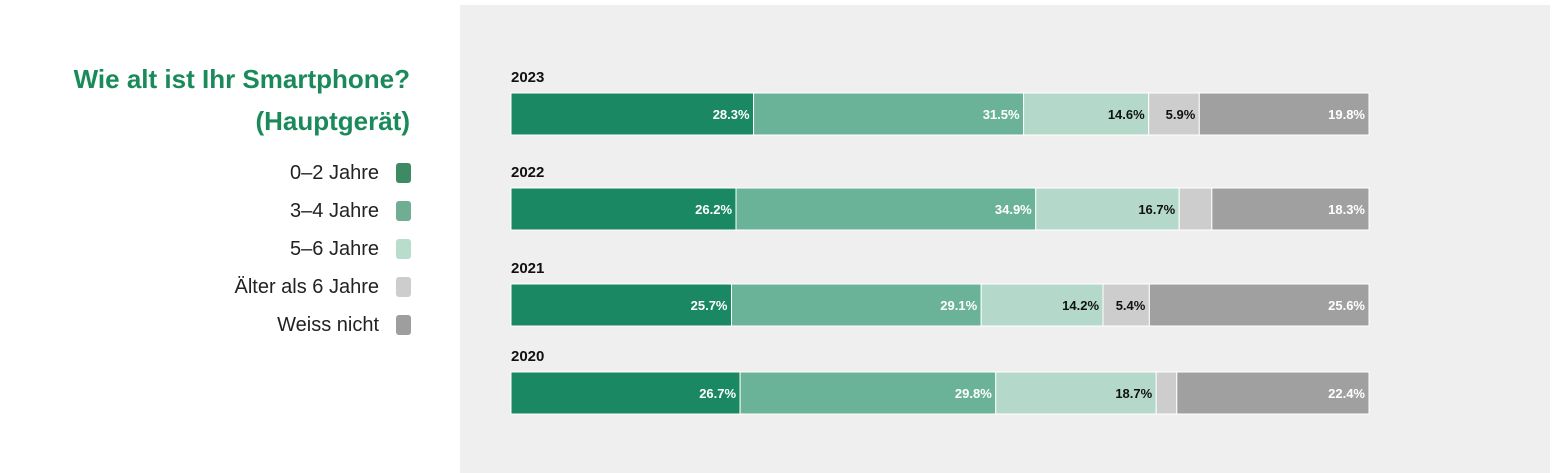  I want to click on data-label: 25.6%, so click(1346, 305).